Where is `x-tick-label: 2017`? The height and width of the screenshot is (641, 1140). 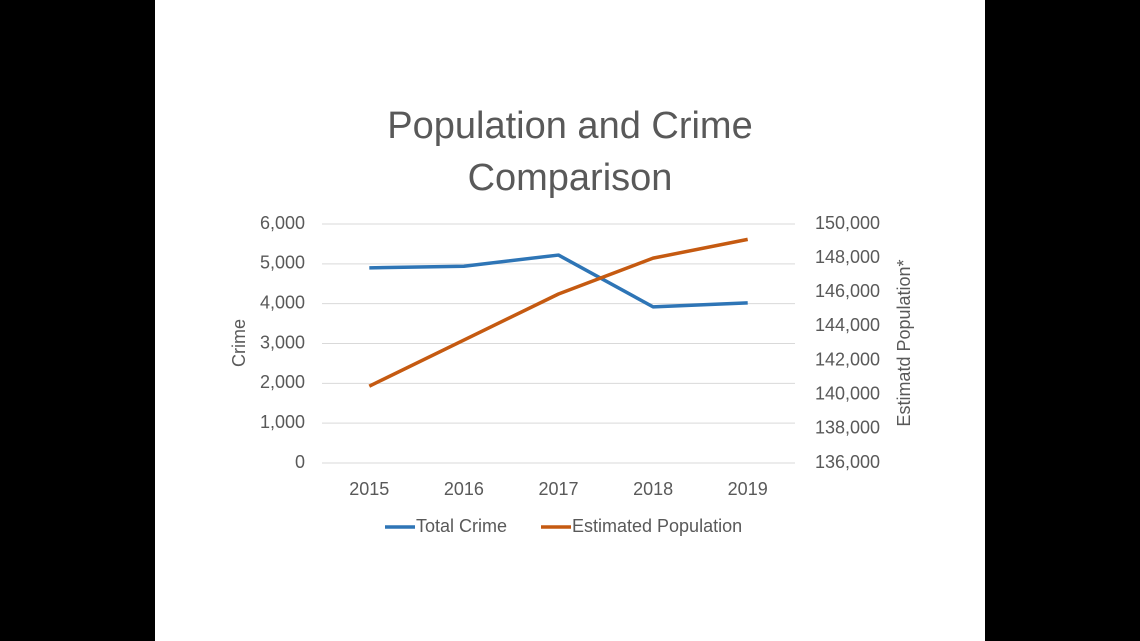 x-tick-label: 2017 is located at coordinates (558, 489).